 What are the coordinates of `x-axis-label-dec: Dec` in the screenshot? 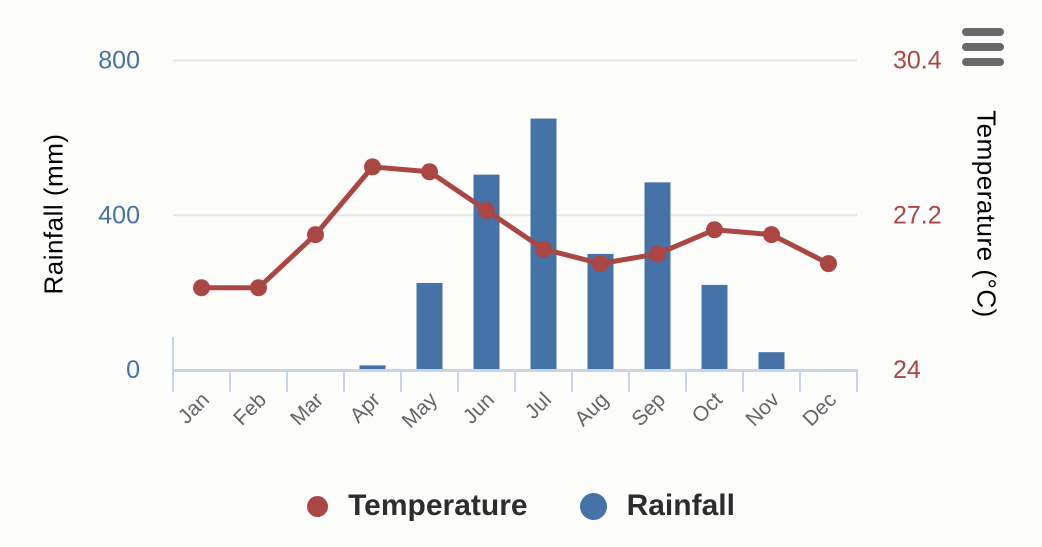 It's located at (819, 409).